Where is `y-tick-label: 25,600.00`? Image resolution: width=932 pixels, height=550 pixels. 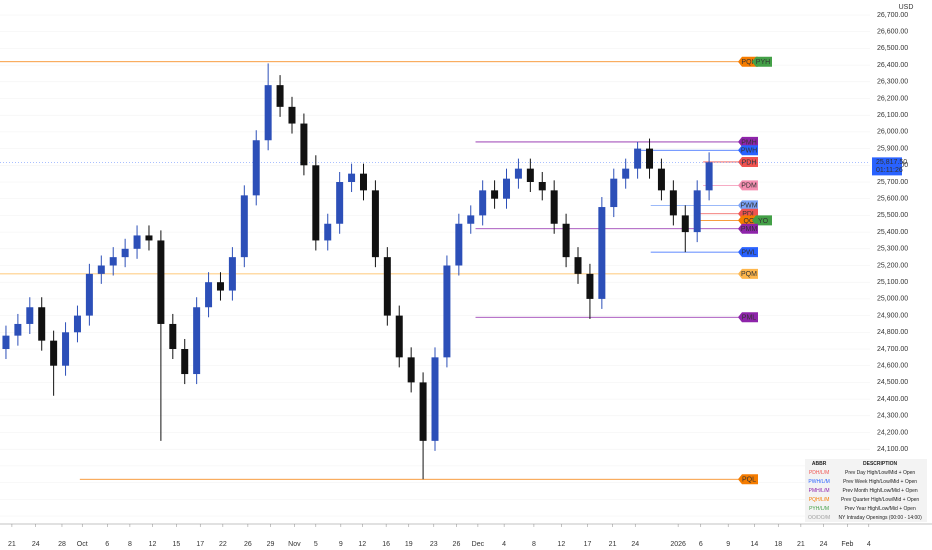 y-tick-label: 25,600.00 is located at coordinates (892, 199).